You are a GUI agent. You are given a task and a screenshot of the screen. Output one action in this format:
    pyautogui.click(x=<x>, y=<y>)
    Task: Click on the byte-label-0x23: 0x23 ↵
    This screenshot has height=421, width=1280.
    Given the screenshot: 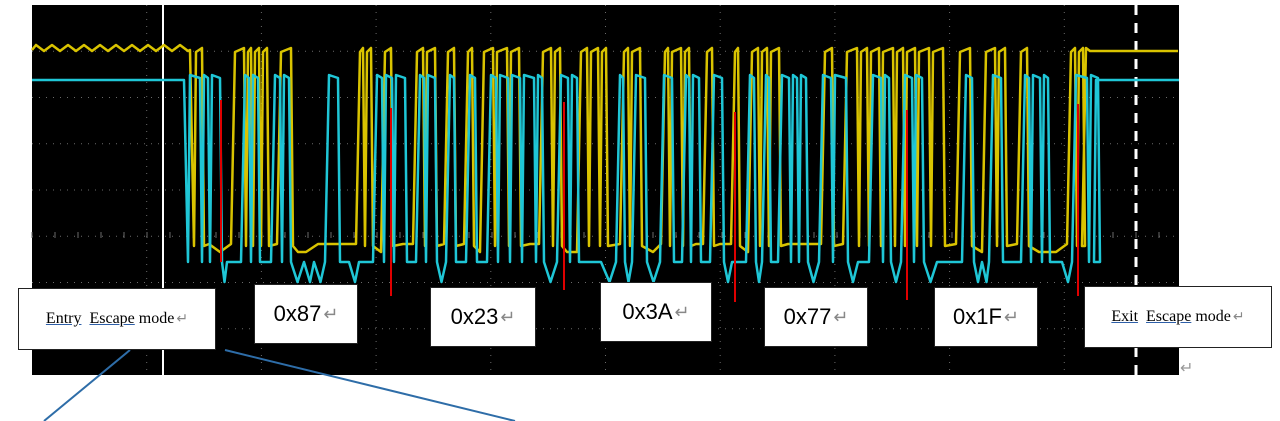 What is the action you would take?
    pyautogui.click(x=483, y=317)
    